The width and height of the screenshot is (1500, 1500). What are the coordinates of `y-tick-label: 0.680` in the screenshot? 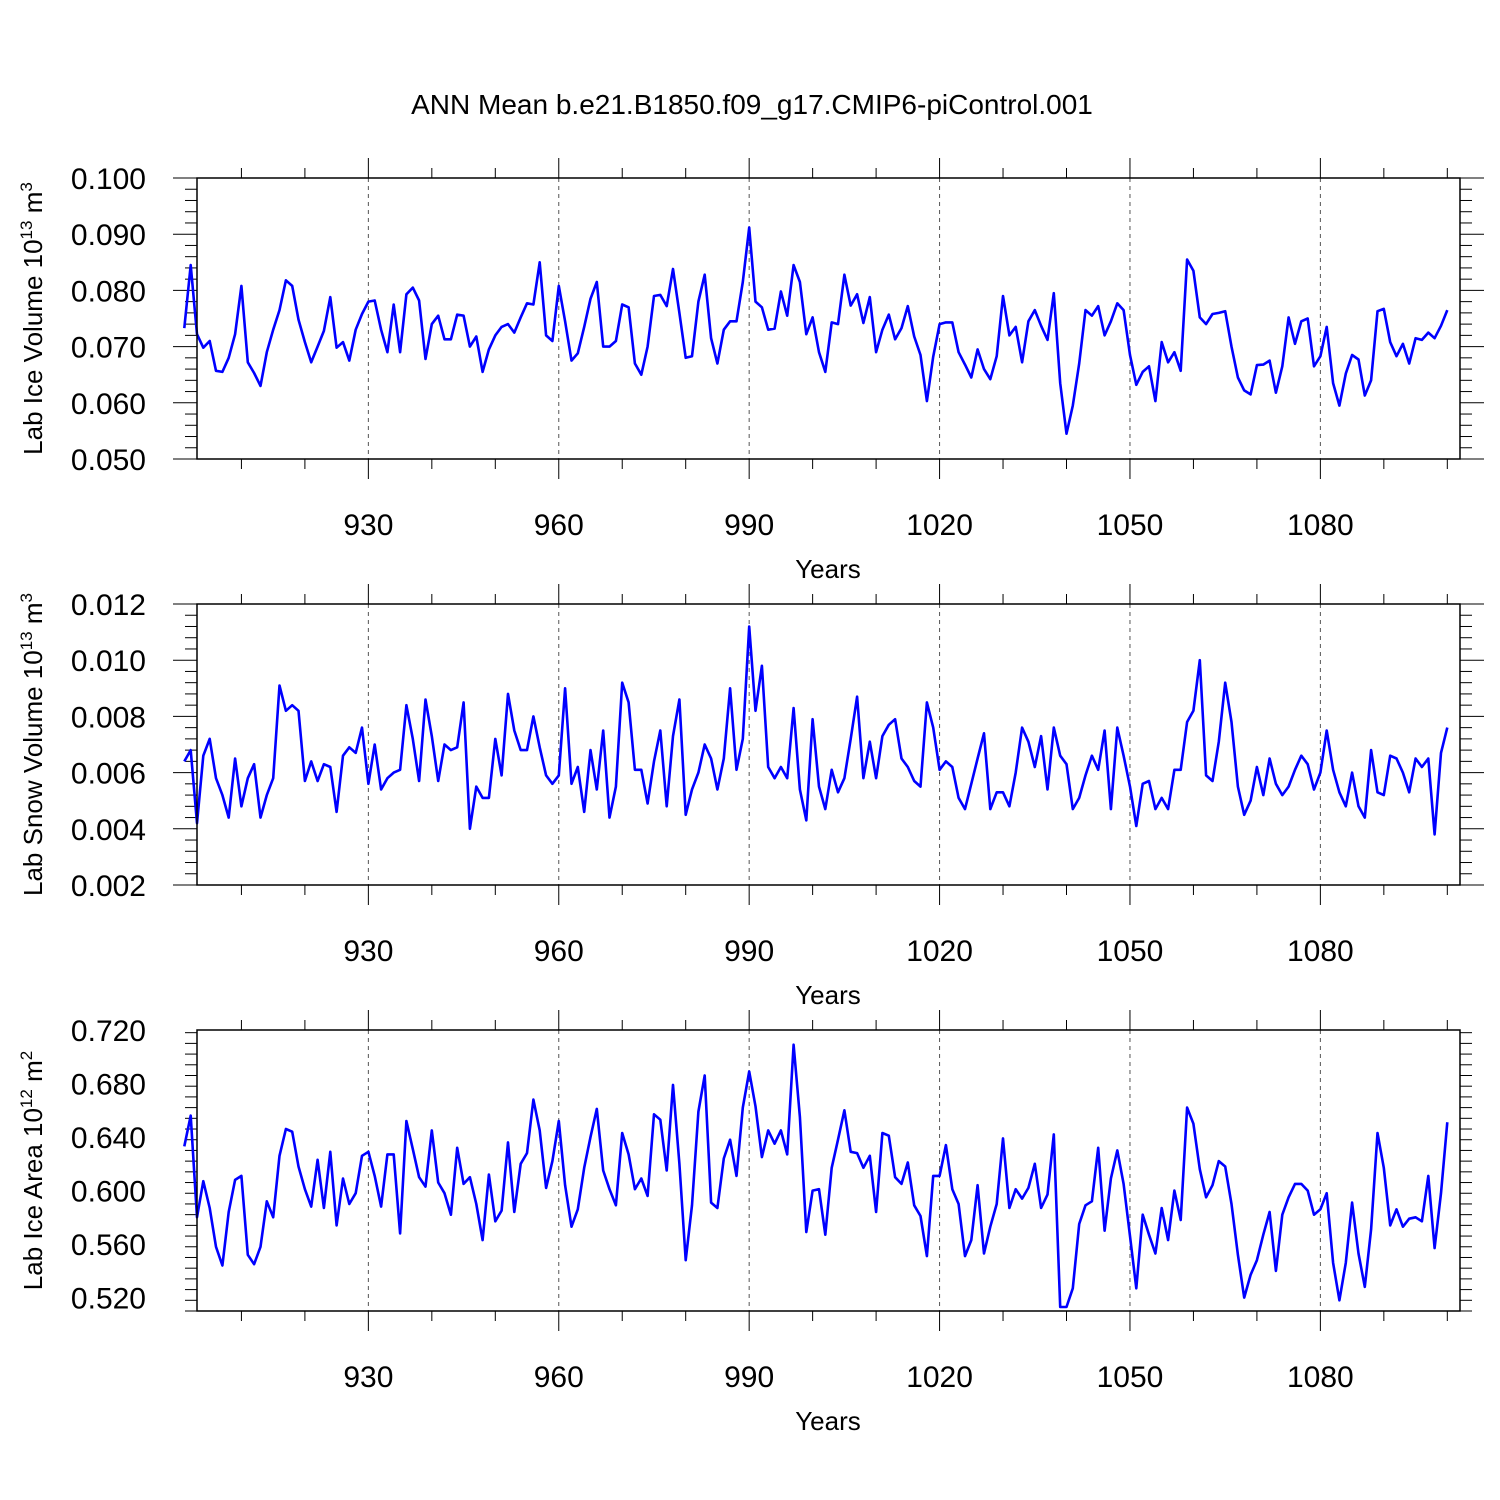 It's located at (108, 1085).